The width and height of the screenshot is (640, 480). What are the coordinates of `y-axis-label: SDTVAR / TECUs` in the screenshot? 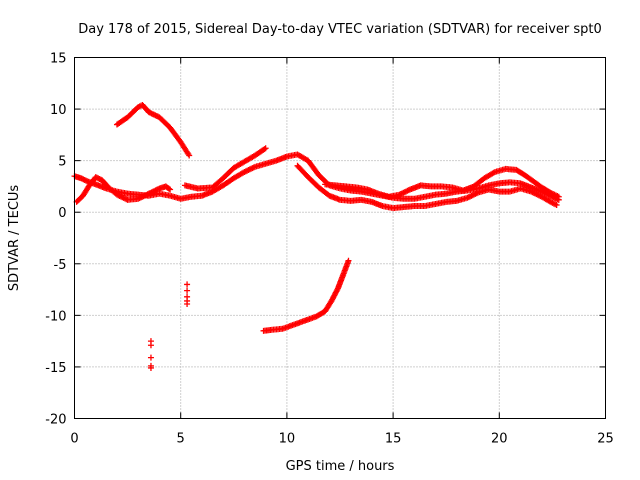 It's located at (14, 238).